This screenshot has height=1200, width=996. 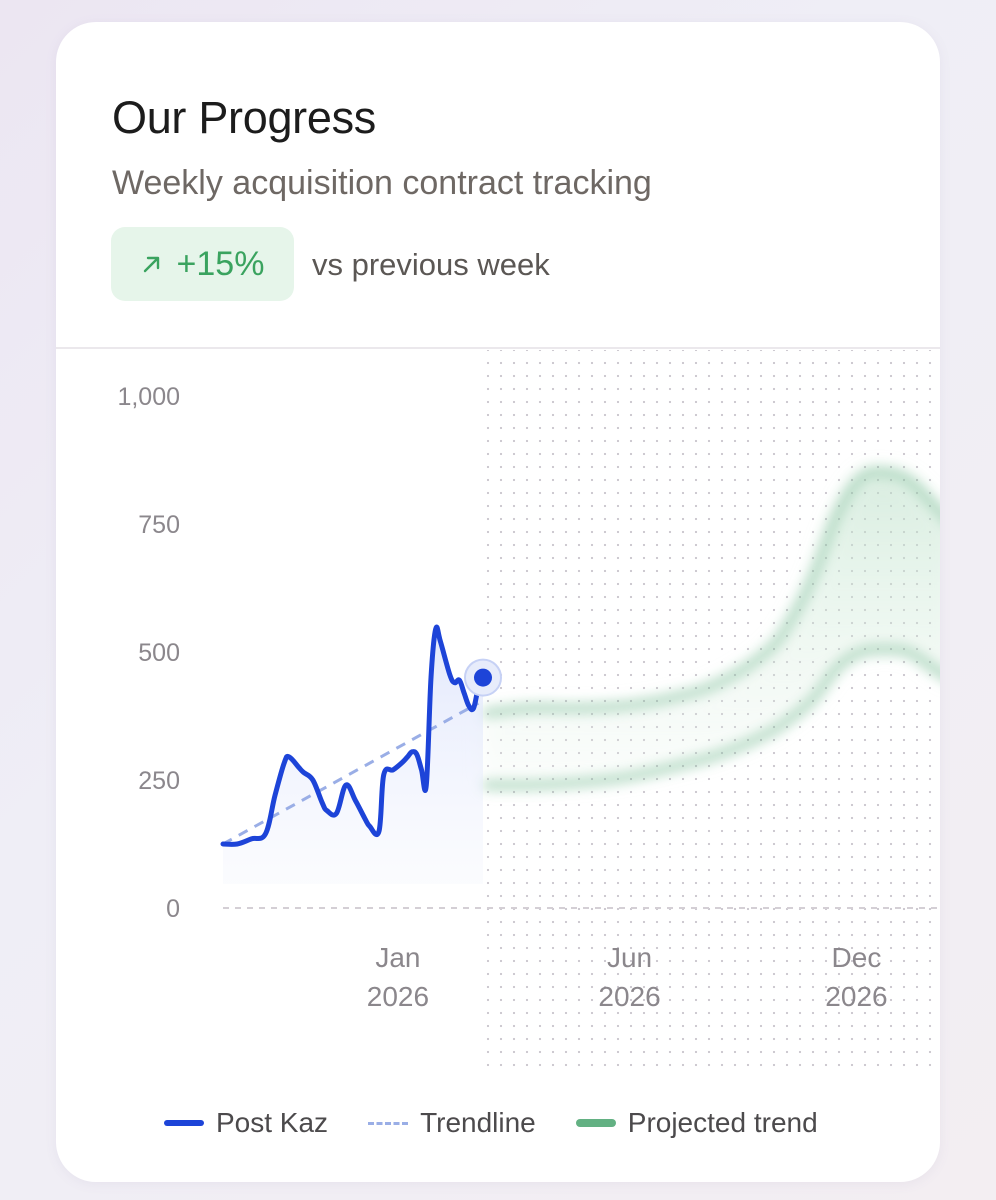 I want to click on legend-item-trendline: Trendline, so click(x=452, y=1123).